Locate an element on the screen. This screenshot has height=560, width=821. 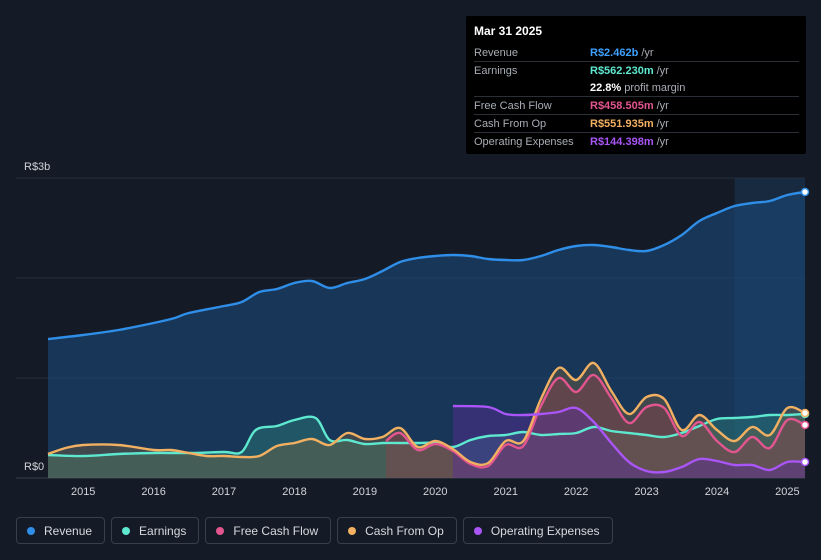
tooltip-row-cfo: Cash From Op R$551.935m /yr is located at coordinates (636, 123).